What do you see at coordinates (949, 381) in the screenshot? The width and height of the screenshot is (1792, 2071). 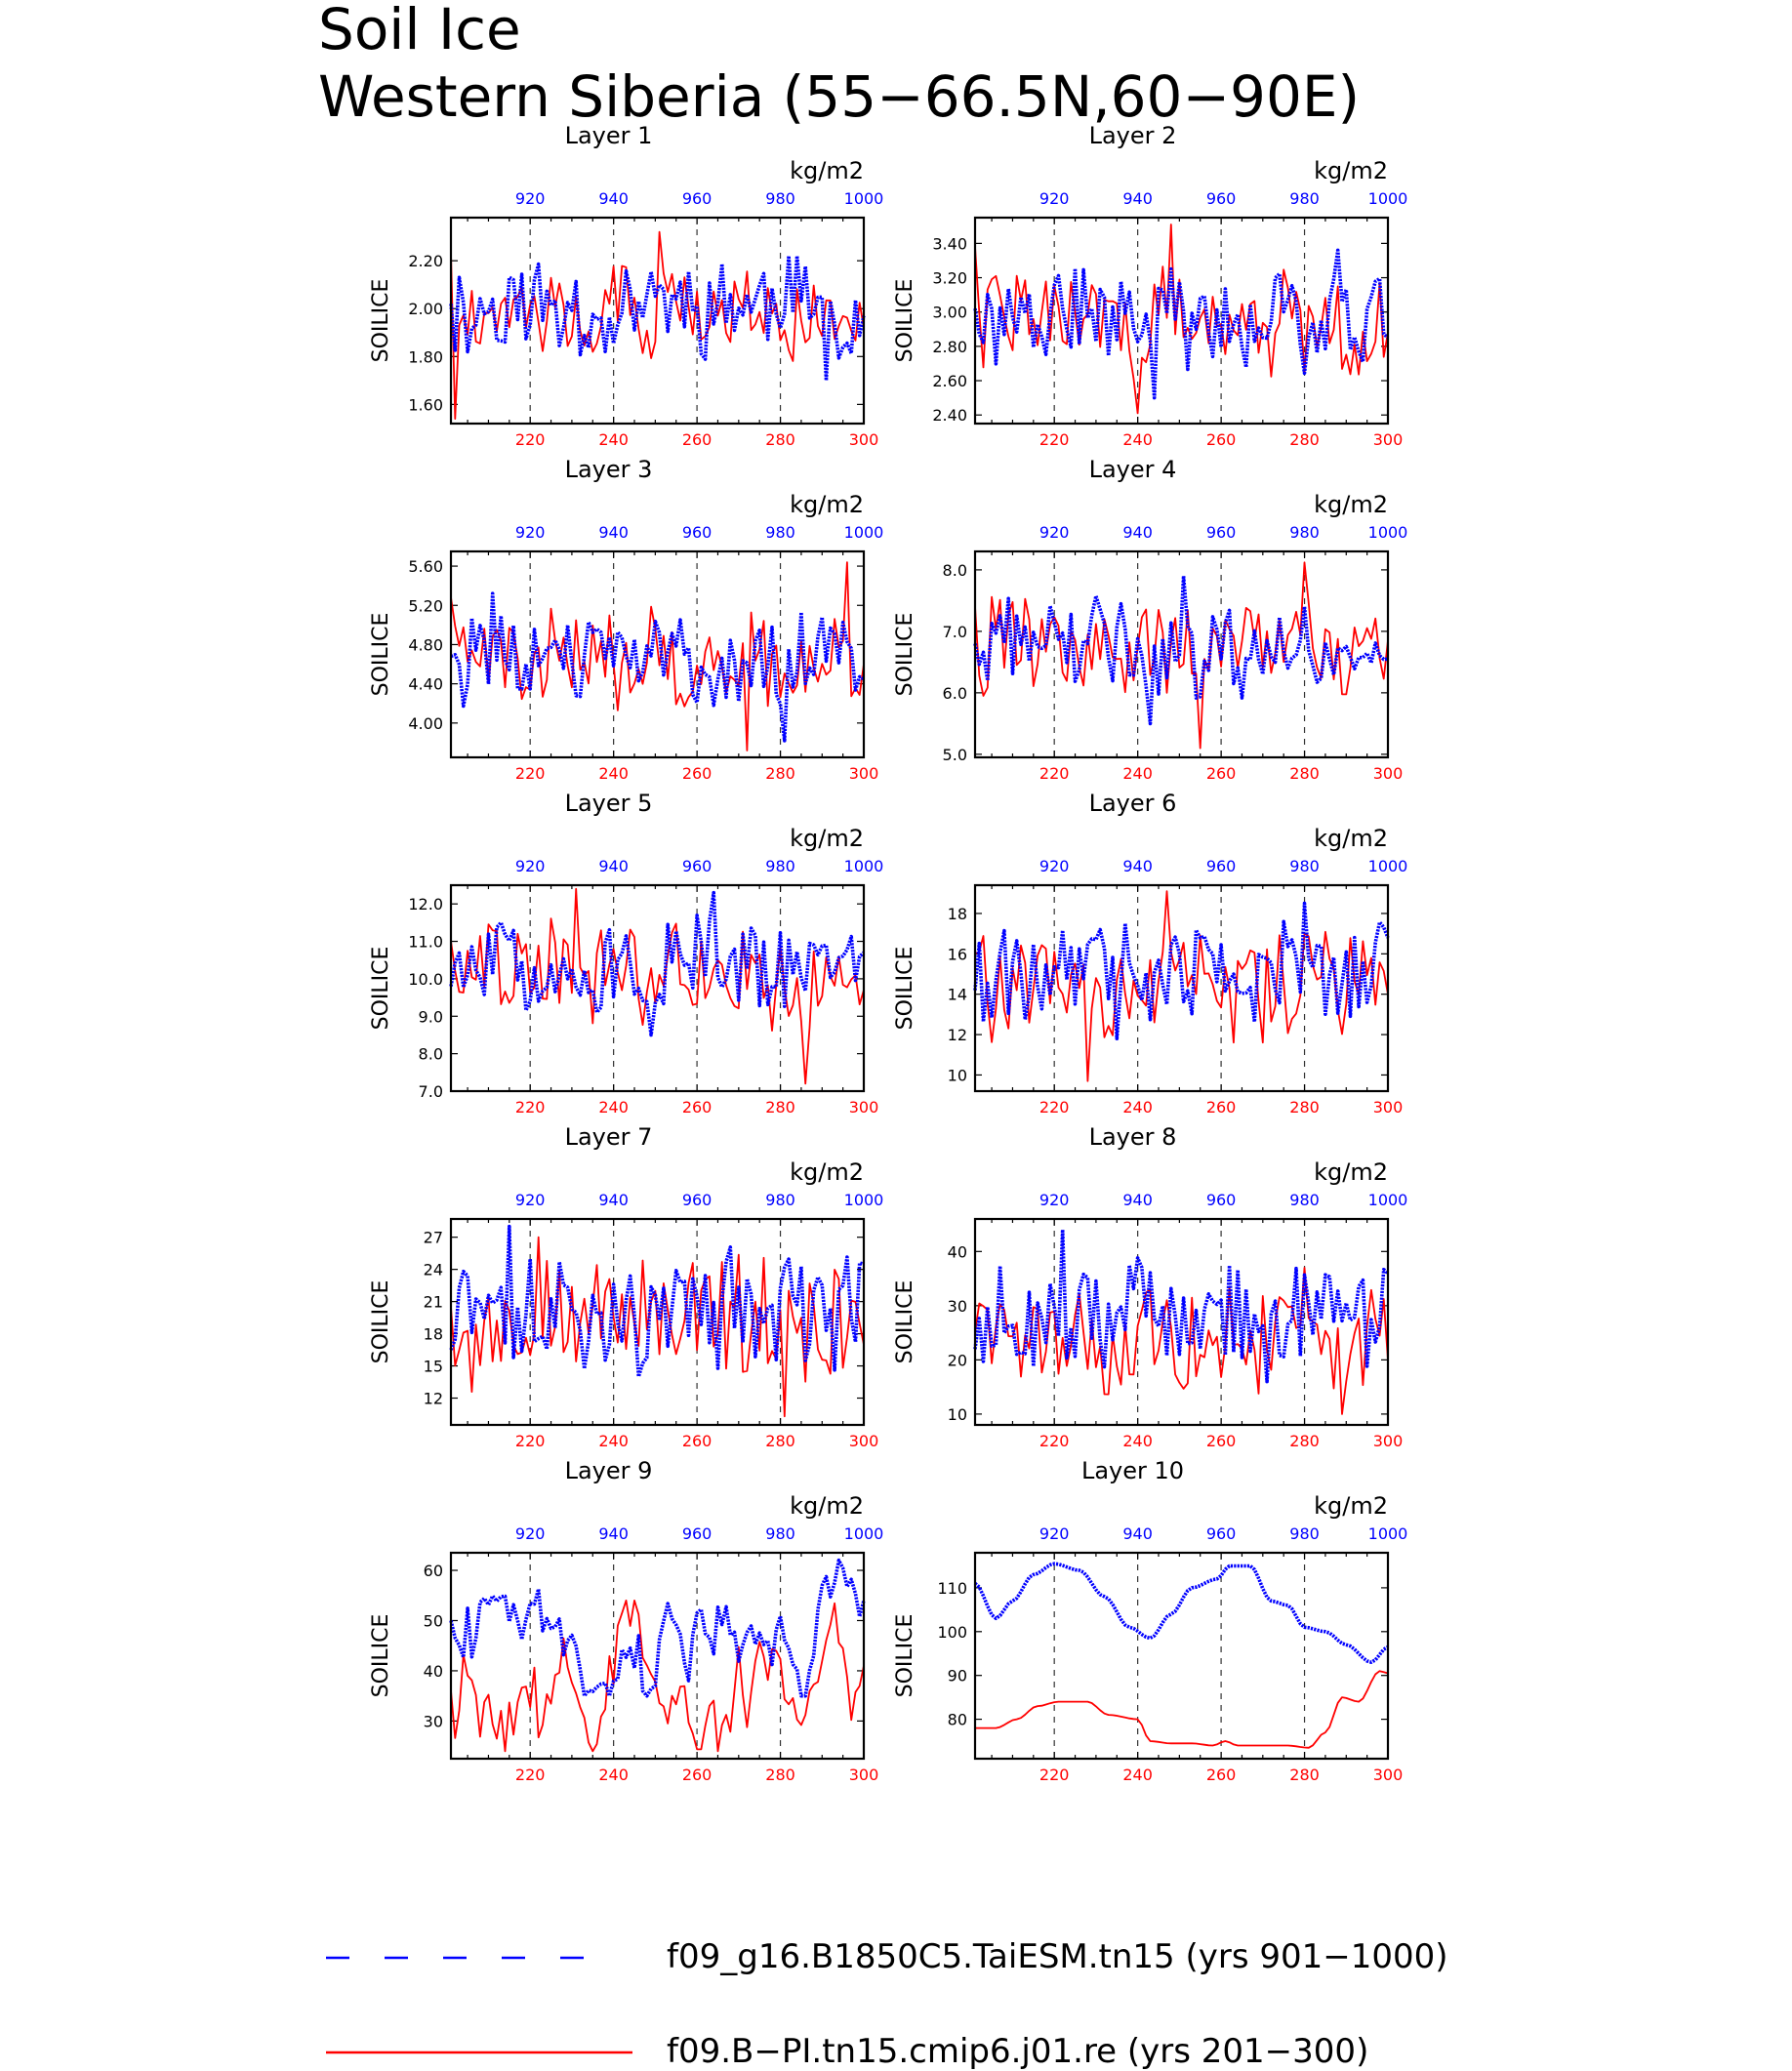 I see `y-tick-label: 2.60` at bounding box center [949, 381].